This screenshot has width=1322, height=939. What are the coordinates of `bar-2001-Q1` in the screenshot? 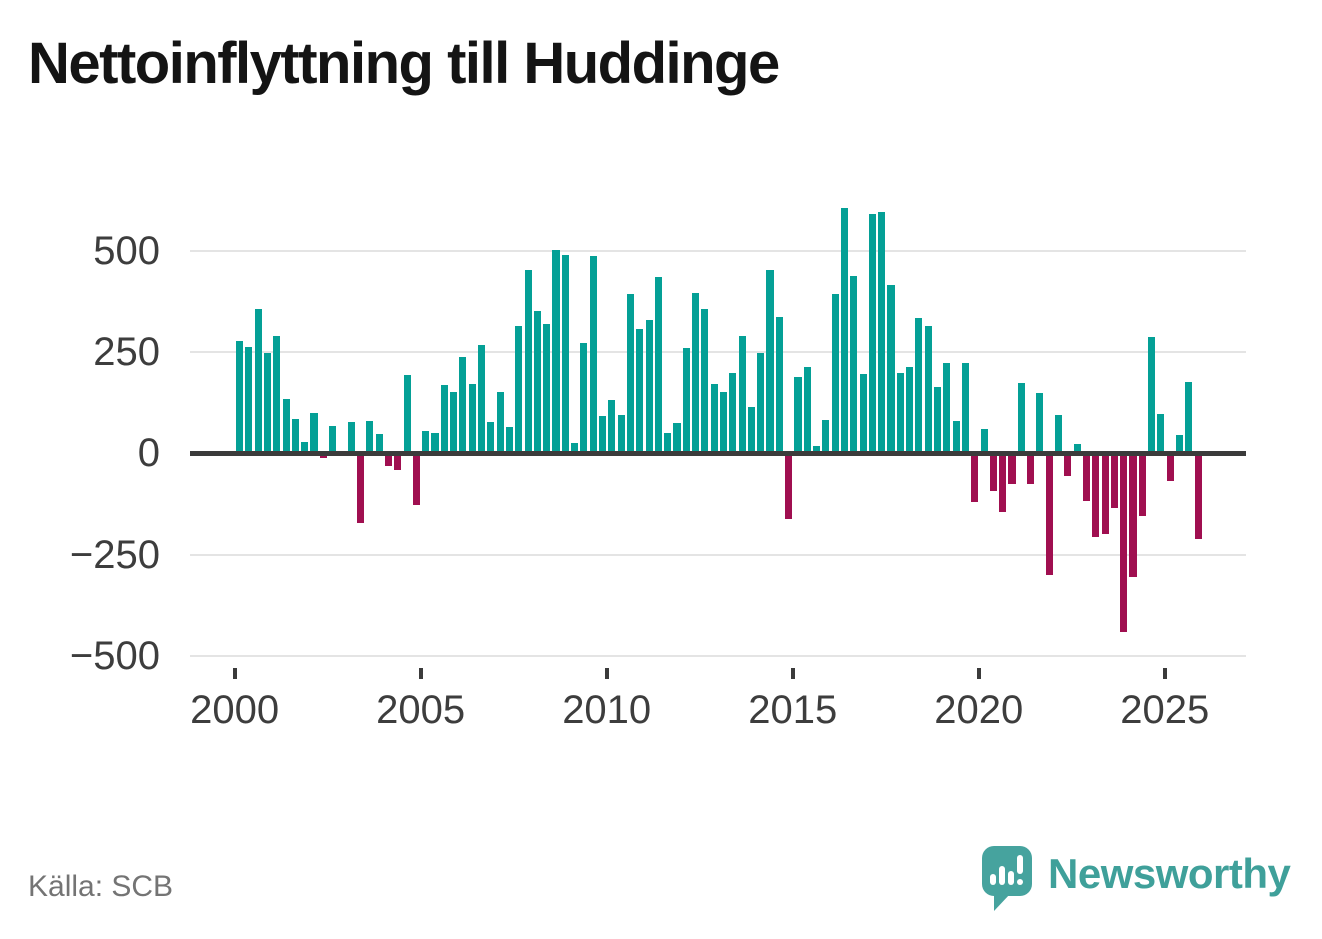 It's located at (277, 394).